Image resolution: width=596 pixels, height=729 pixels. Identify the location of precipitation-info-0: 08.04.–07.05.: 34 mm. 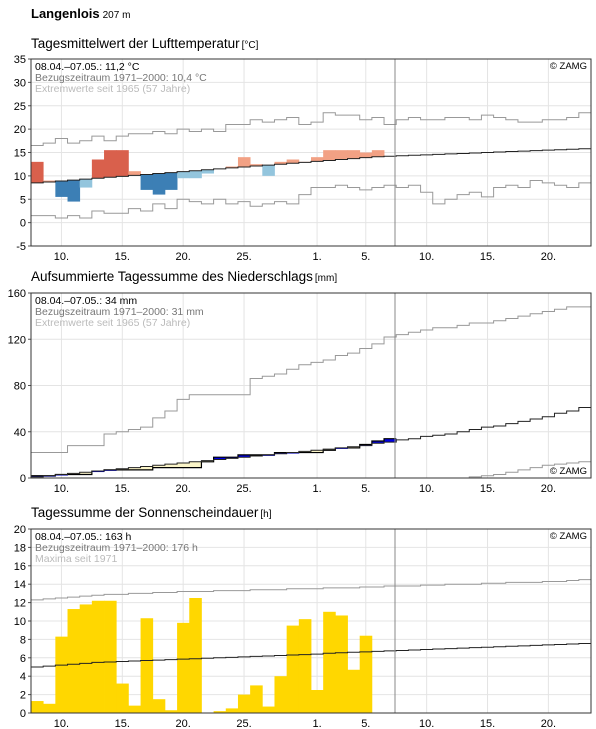
(86, 301).